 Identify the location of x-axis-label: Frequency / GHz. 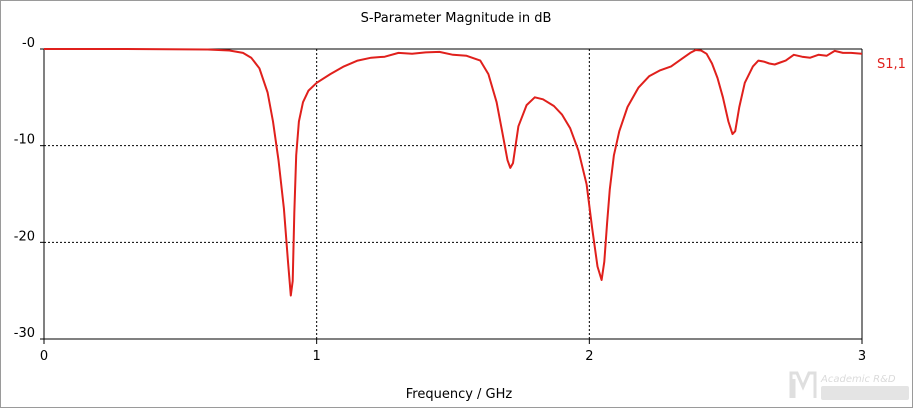
(459, 394).